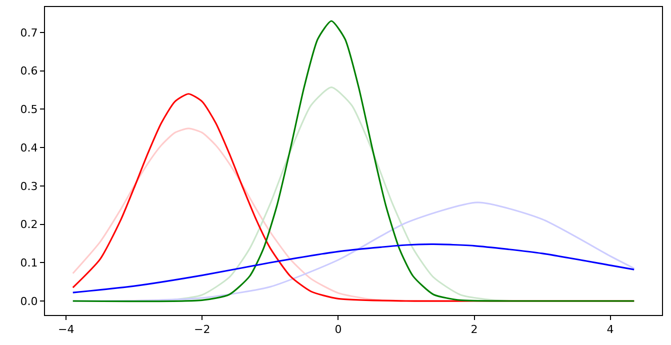 The width and height of the screenshot is (671, 345). I want to click on x-tick-label: −4, so click(66, 329).